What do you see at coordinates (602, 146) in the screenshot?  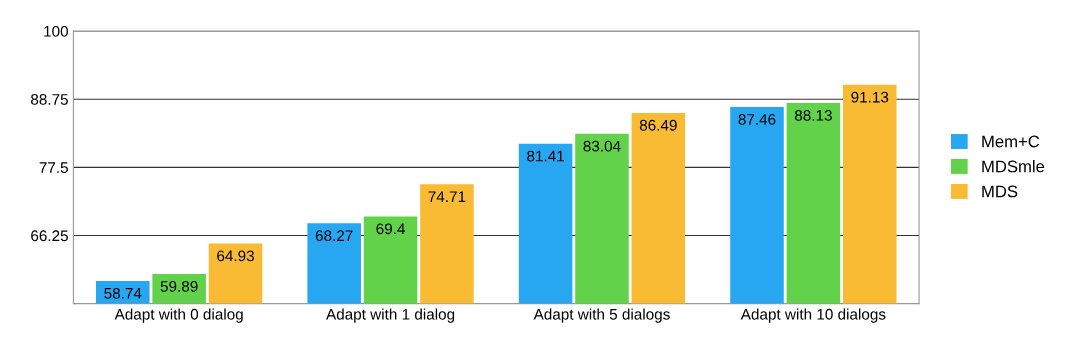 I see `data-label: 83.04` at bounding box center [602, 146].